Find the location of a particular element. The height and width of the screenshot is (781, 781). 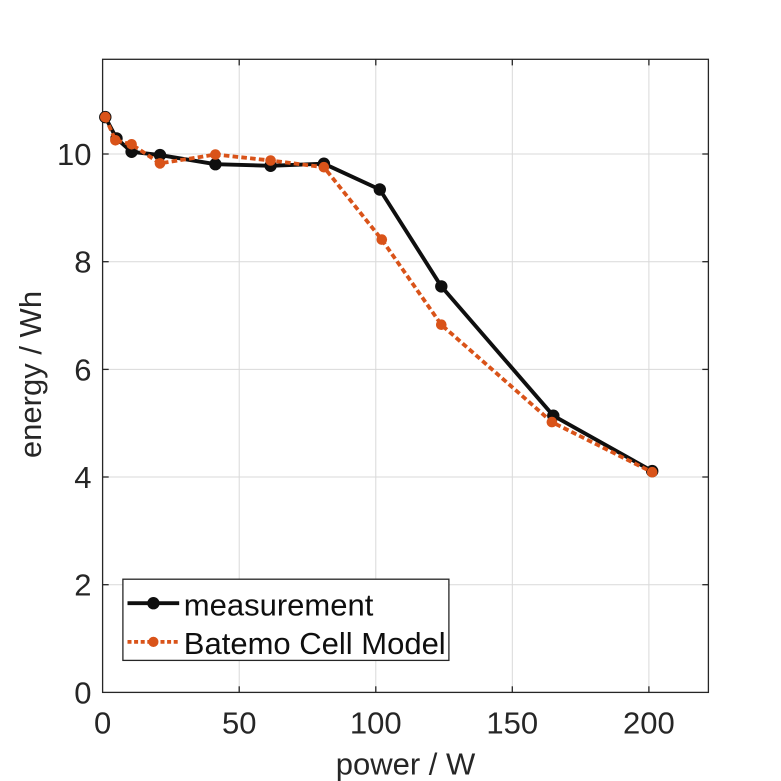

svg-text: 200 is located at coordinates (649, 722).